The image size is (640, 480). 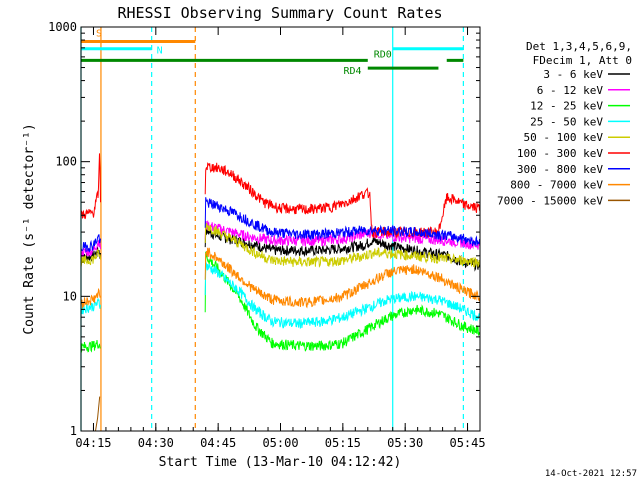 What do you see at coordinates (566, 106) in the screenshot?
I see `legend-entry-label: 12 - 25 keV` at bounding box center [566, 106].